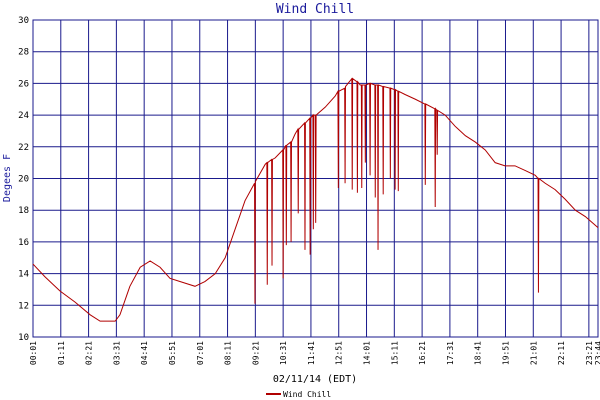 The image size is (600, 400). Describe the element at coordinates (33, 353) in the screenshot. I see `x-tick-label: 00:01` at that location.